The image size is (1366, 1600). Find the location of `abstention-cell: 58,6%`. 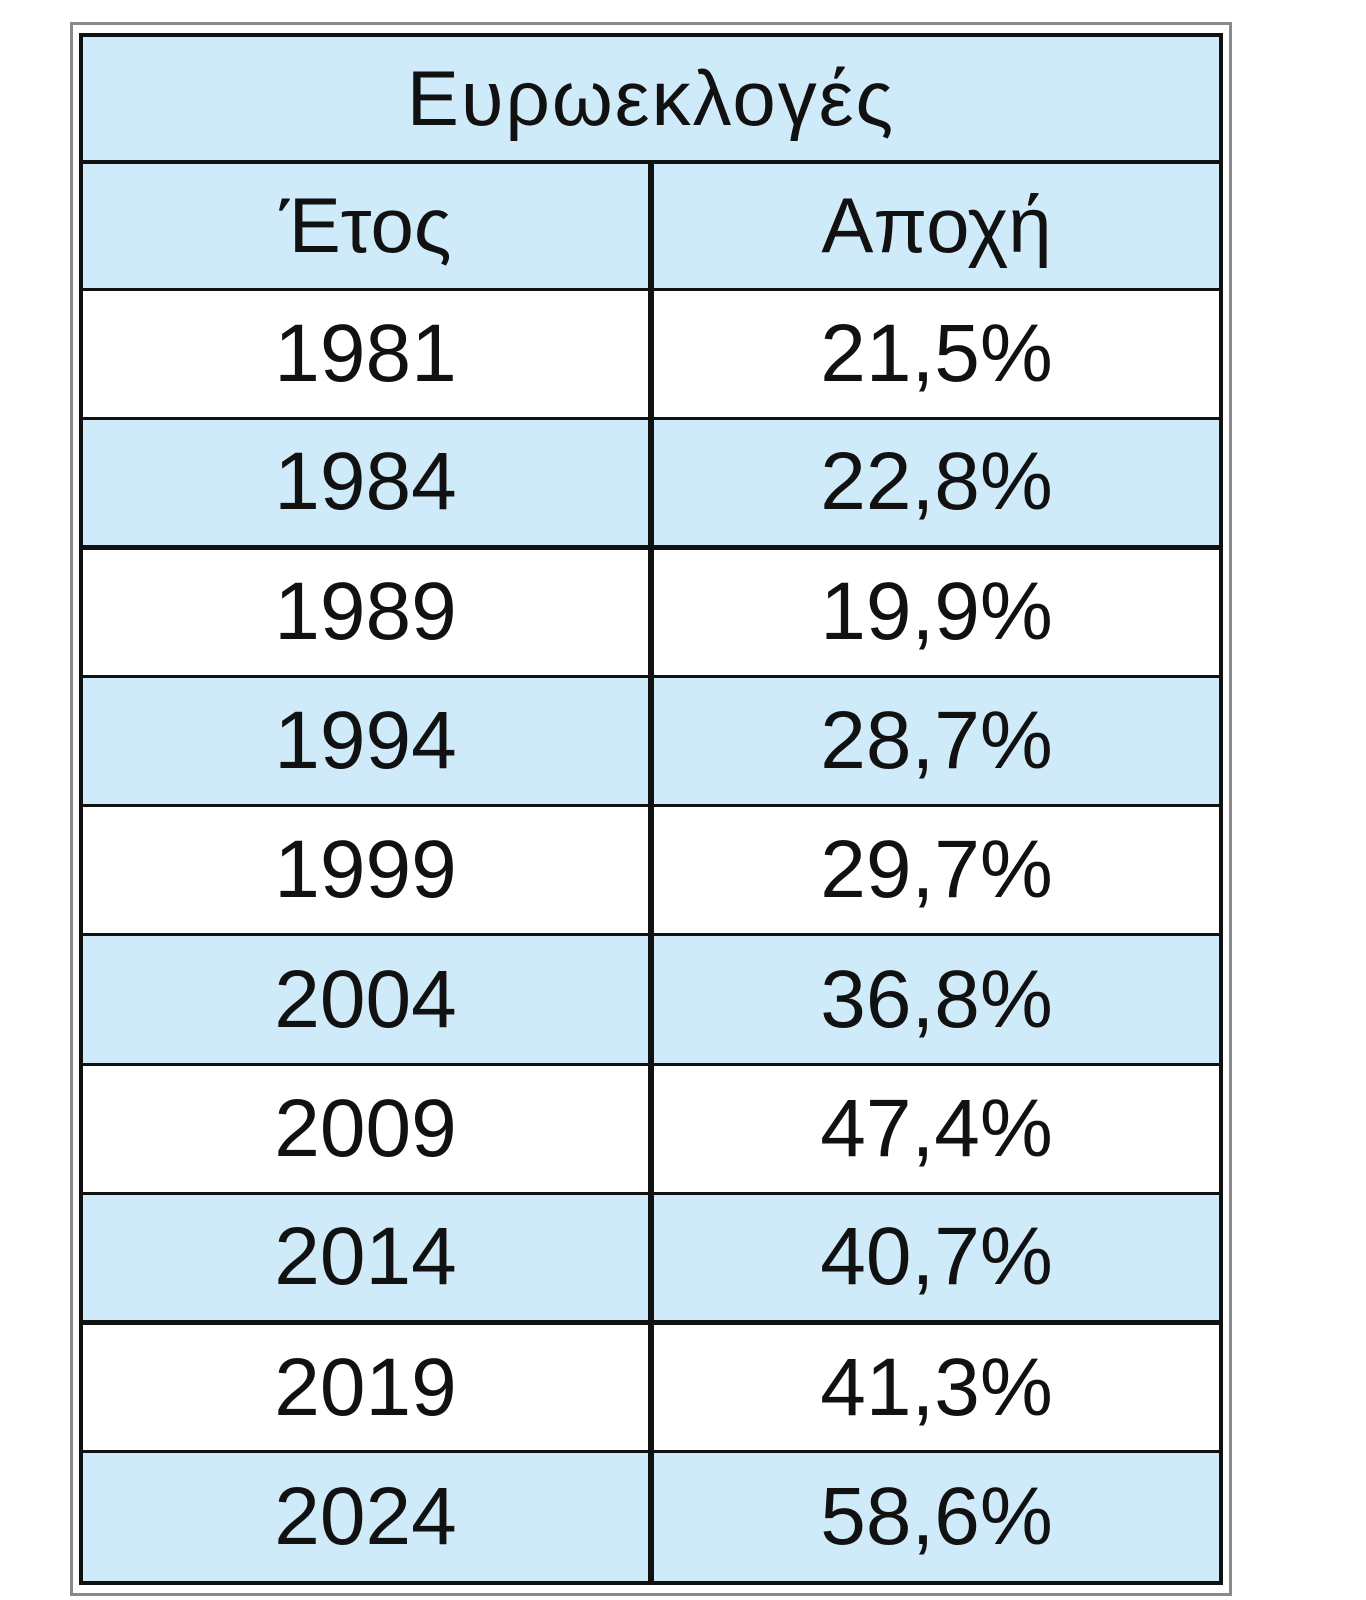

abstention-cell: 58,6% is located at coordinates (935, 1516).